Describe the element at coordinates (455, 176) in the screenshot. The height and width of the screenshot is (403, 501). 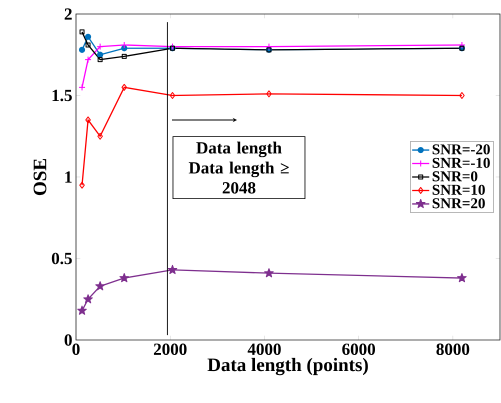
I see `legend-label: SNR=0` at that location.